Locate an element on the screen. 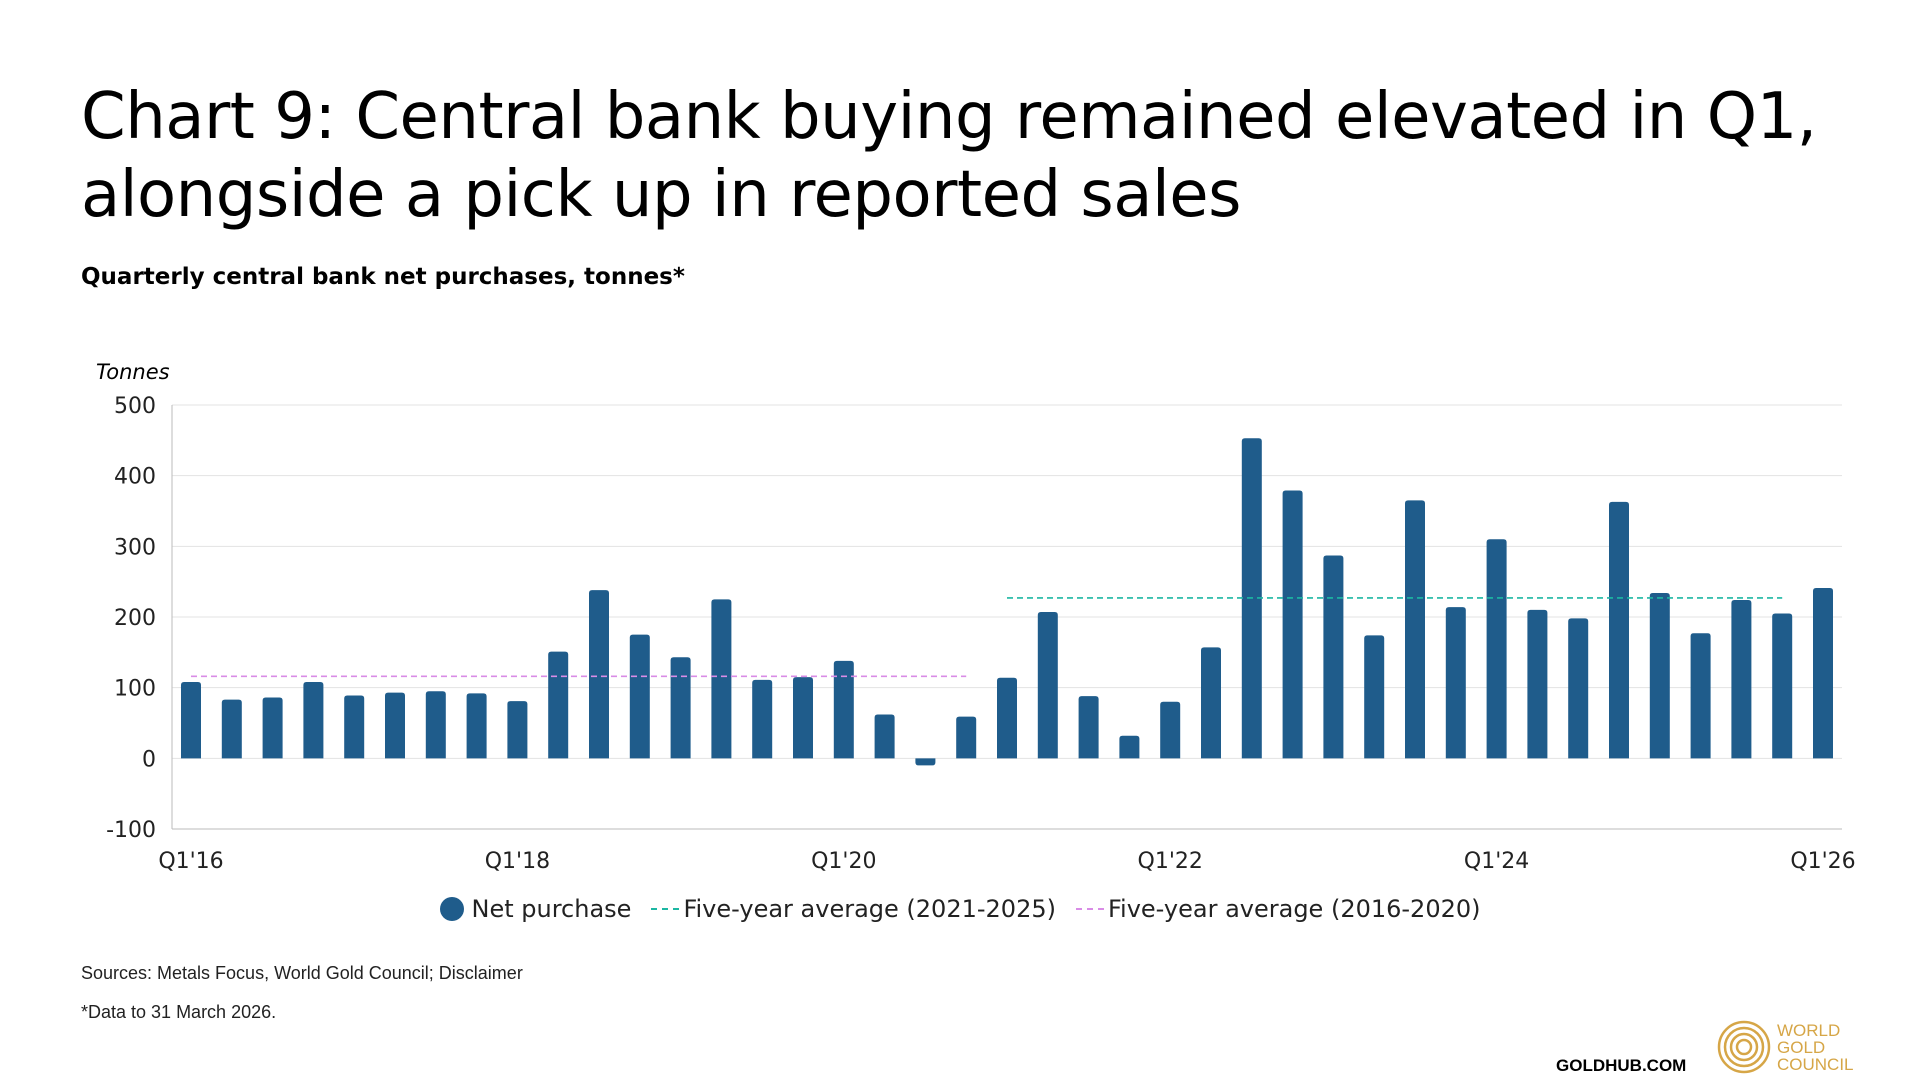 This screenshot has width=1920, height=1080. logo-line-3: COUNCIL is located at coordinates (1815, 1064).